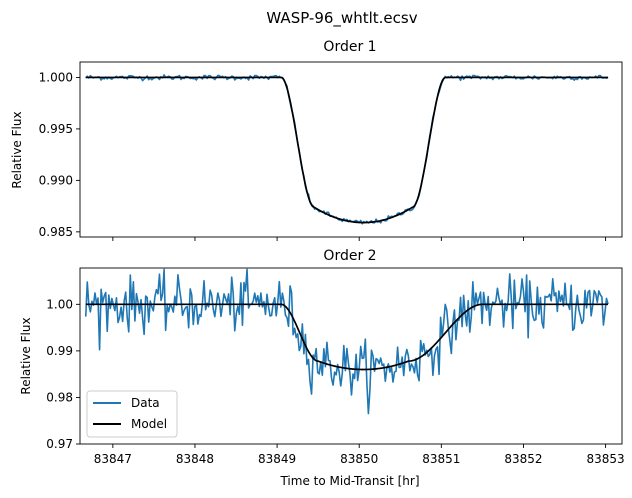 The width and height of the screenshot is (632, 498). What do you see at coordinates (277, 459) in the screenshot?
I see `xtick-label: 83849` at bounding box center [277, 459].